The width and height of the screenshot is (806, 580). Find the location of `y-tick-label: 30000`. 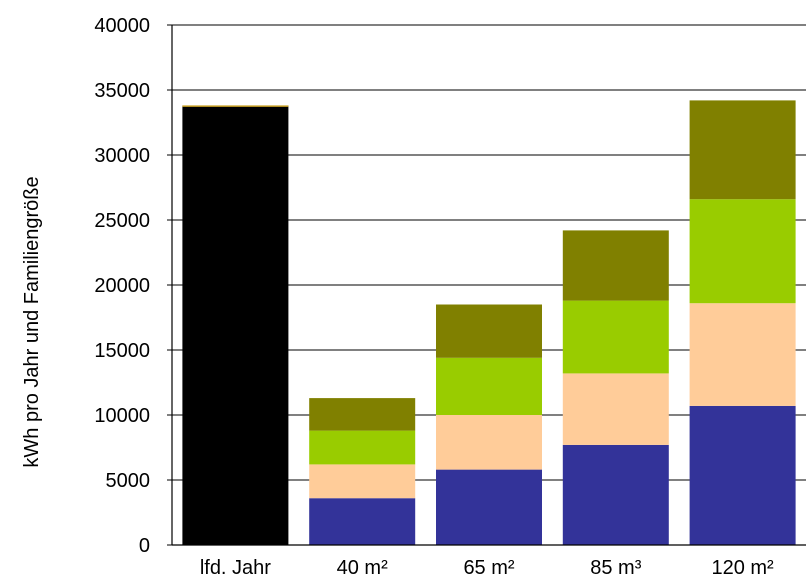

y-tick-label: 30000 is located at coordinates (122, 156).